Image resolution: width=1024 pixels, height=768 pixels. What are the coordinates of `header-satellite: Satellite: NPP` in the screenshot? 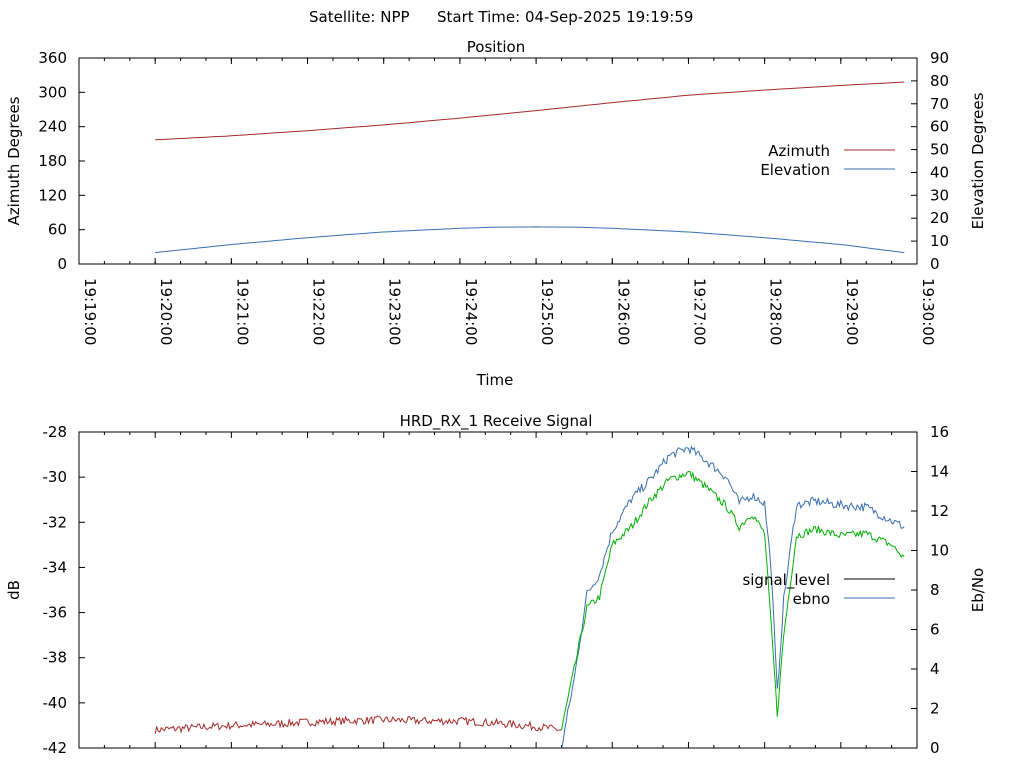 It's located at (359, 17).